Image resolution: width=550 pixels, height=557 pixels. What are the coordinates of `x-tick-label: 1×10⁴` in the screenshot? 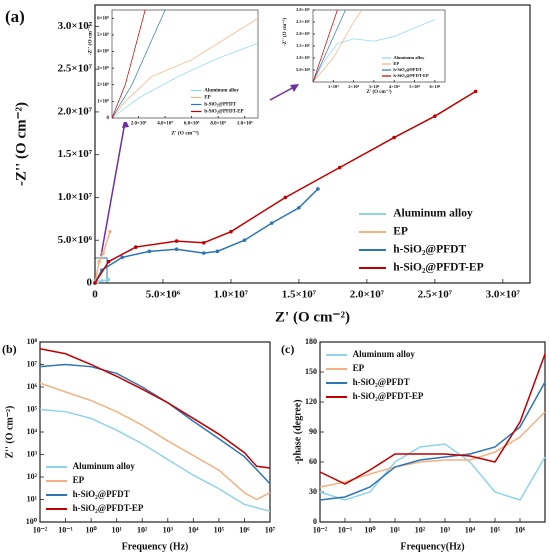 It's located at (333, 86).